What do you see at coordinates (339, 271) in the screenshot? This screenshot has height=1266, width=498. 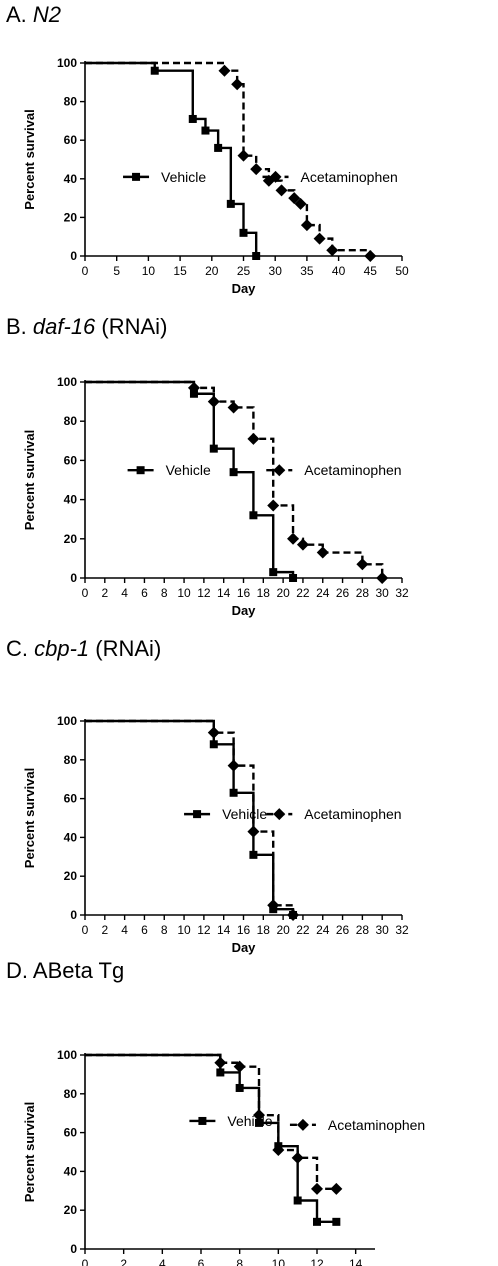 I see `x-tick-label: 40` at bounding box center [339, 271].